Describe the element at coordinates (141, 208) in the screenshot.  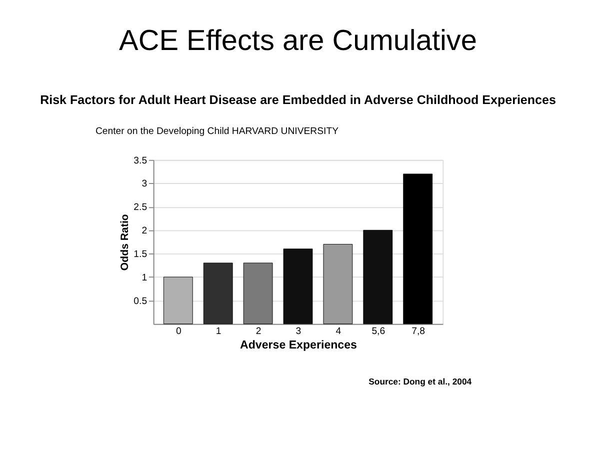
I see `y-tick-label: 2.5` at that location.